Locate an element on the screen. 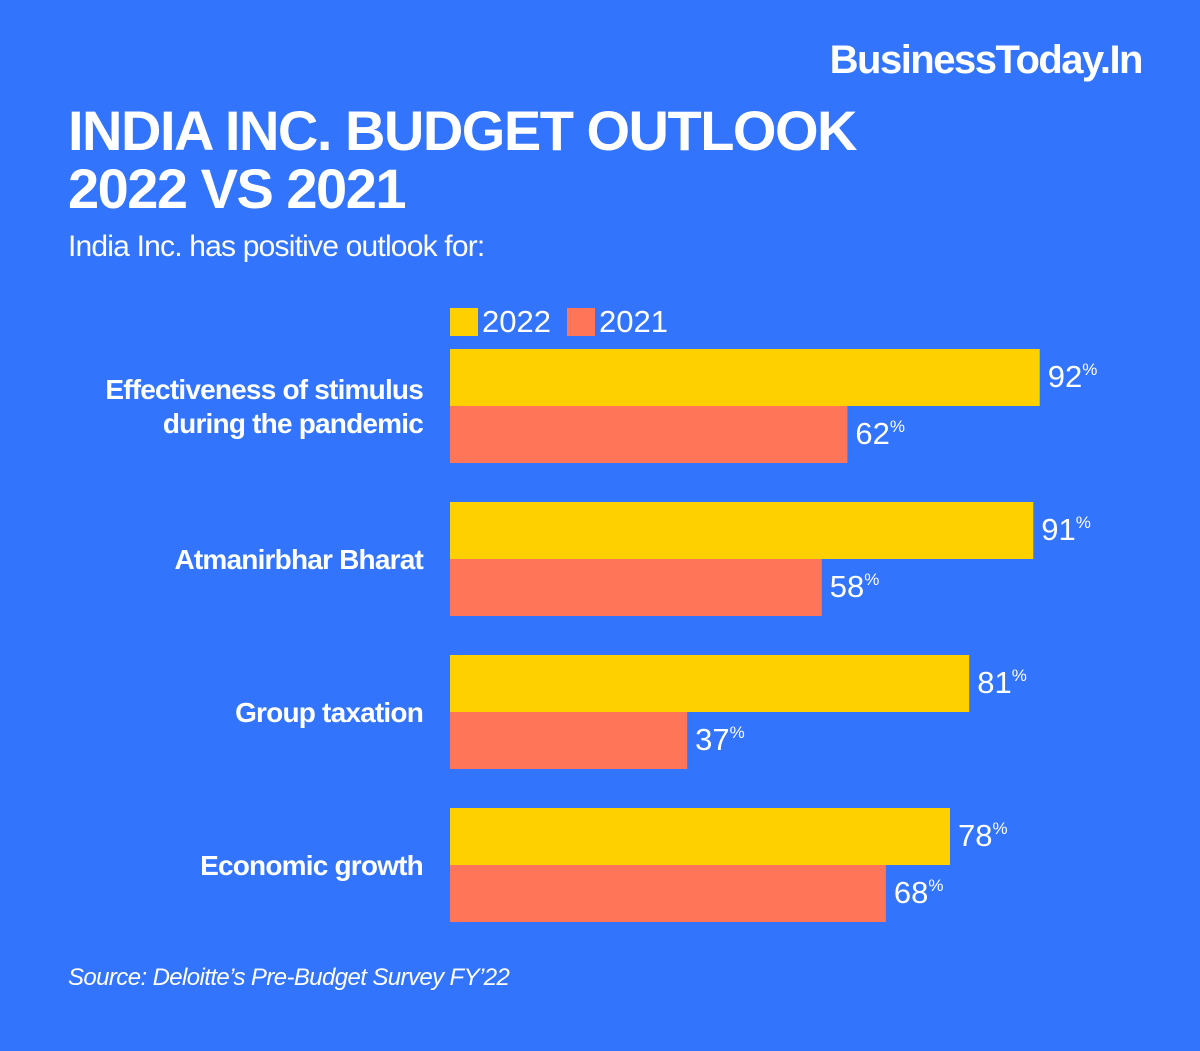 The image size is (1200, 1051). legend-label-2021: 2021 is located at coordinates (633, 321).